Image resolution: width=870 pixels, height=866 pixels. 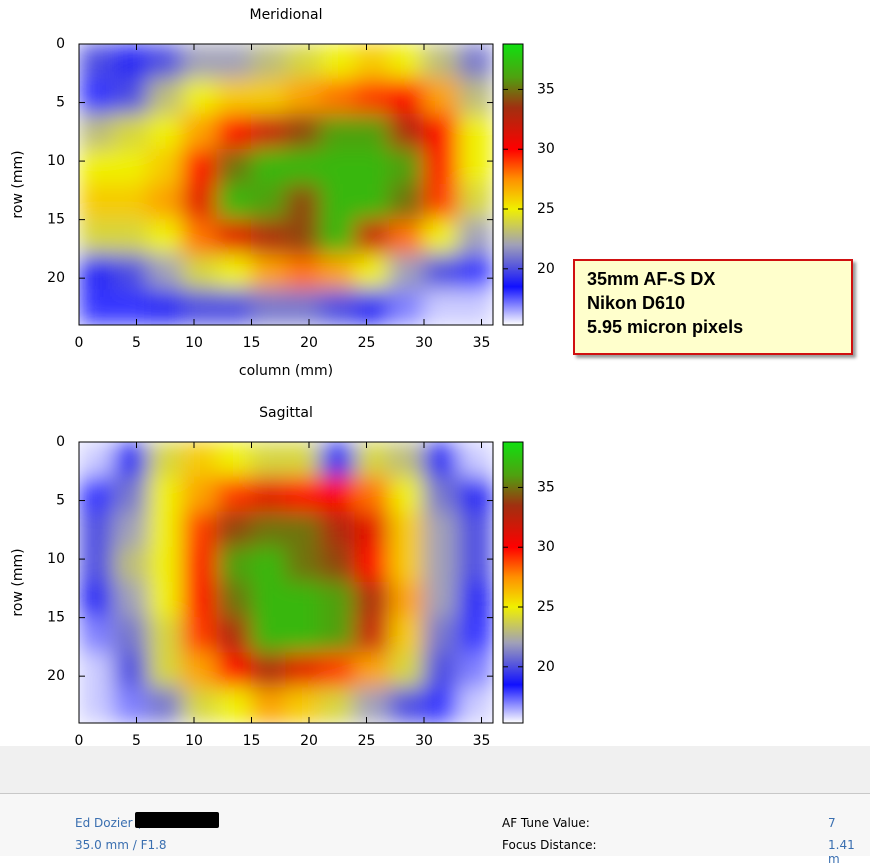 I want to click on y-tick-label: 5, so click(x=60, y=501).